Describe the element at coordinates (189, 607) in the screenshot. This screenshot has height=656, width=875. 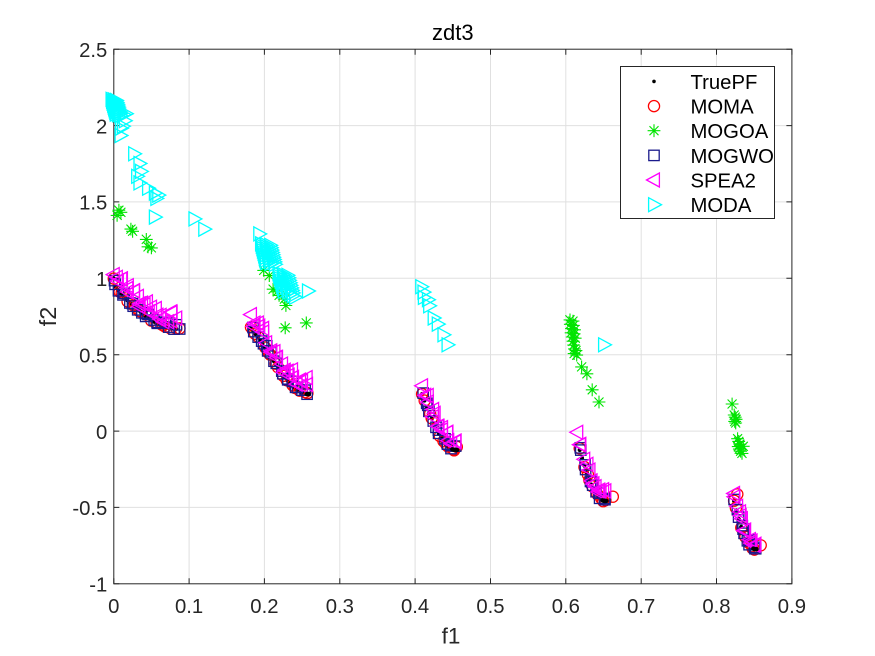
I see `svg-text: 0.1` at that location.